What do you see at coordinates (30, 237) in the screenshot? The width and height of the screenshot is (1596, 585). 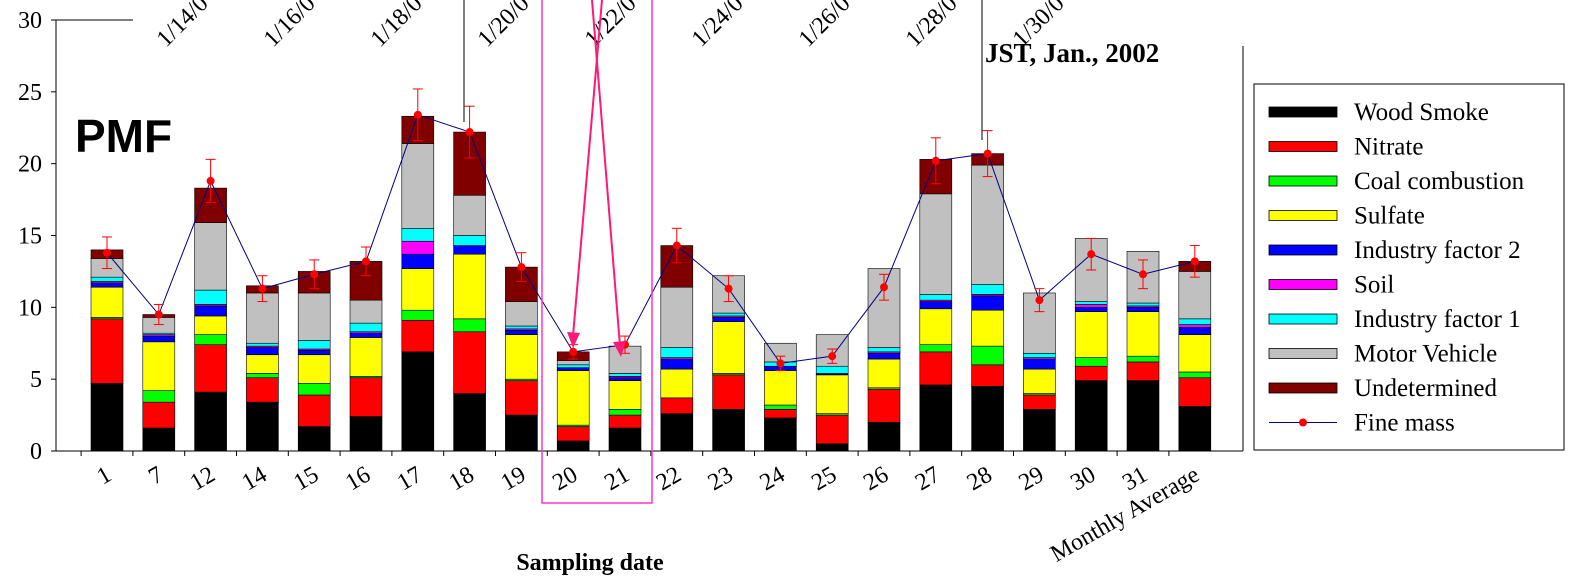 I see `y-tick-label: 15` at bounding box center [30, 237].